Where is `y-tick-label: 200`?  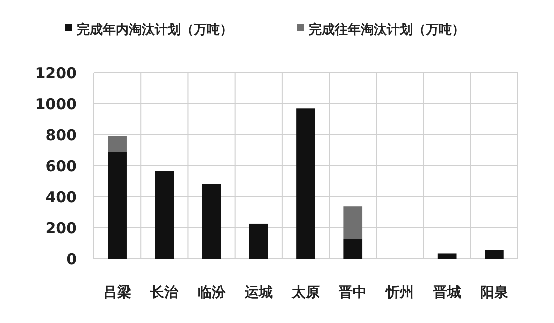
y-tick-label: 200 is located at coordinates (61, 228).